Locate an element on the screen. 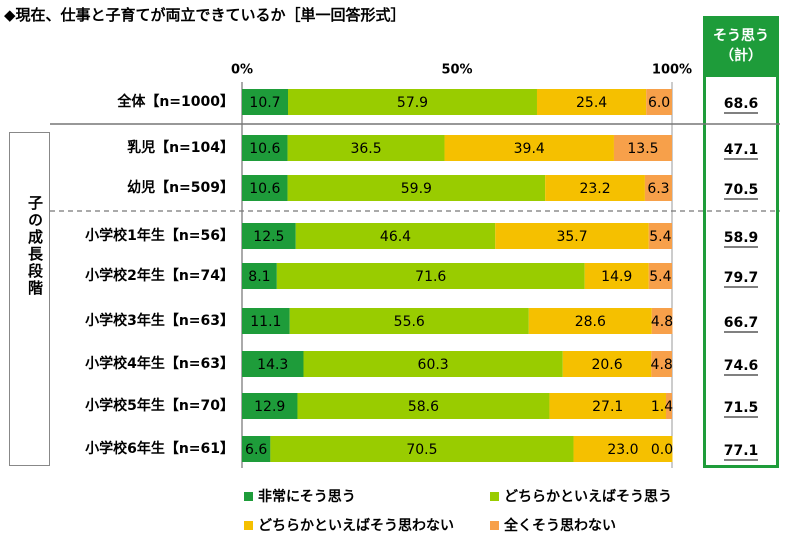 Image resolution: width=786 pixels, height=550 pixels. data-label: 20.6 is located at coordinates (606, 365).